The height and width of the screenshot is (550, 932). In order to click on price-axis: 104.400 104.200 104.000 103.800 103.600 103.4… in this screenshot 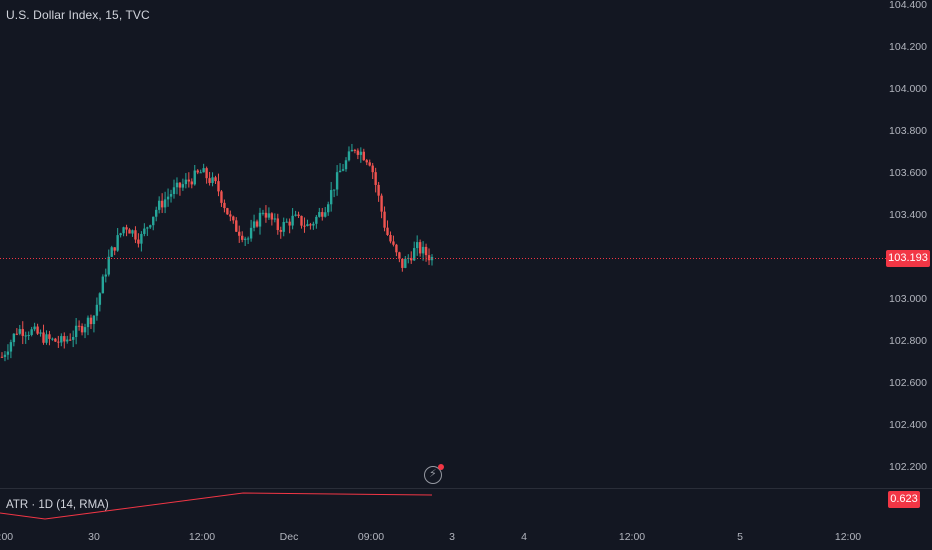, I will do `click(908, 236)`.